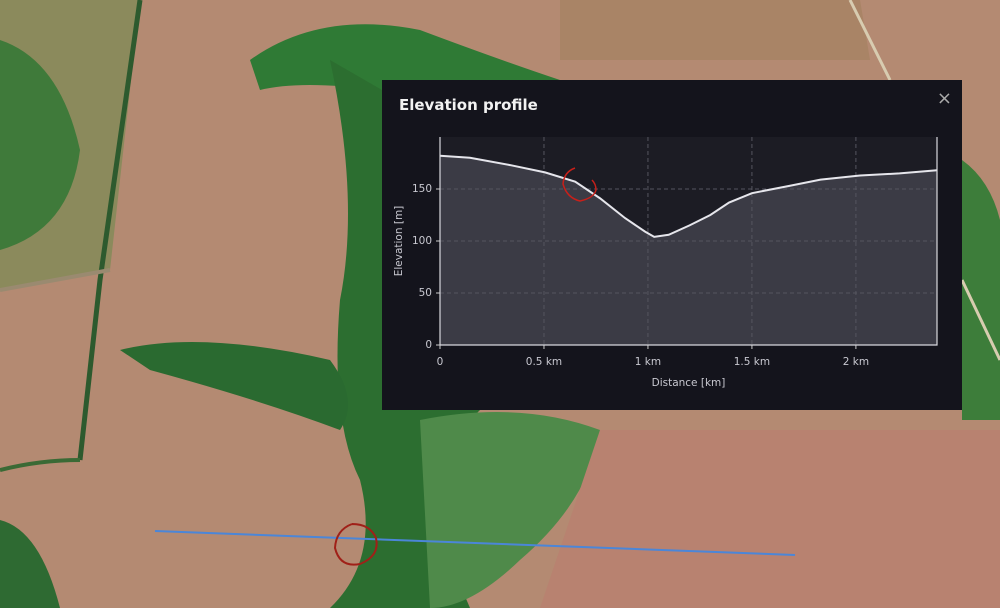 Image resolution: width=1000 pixels, height=608 pixels. What do you see at coordinates (689, 383) in the screenshot?
I see `x-axis-label: Distance [km]` at bounding box center [689, 383].